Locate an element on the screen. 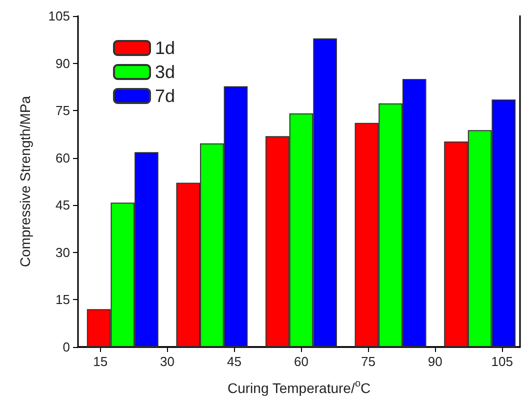 The image size is (522, 405). legend-label: 3d is located at coordinates (165, 72).